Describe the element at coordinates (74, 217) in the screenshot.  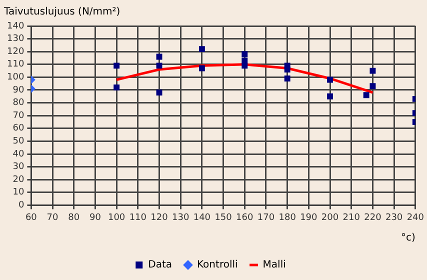
I see `x-tick-label: 80` at that location.